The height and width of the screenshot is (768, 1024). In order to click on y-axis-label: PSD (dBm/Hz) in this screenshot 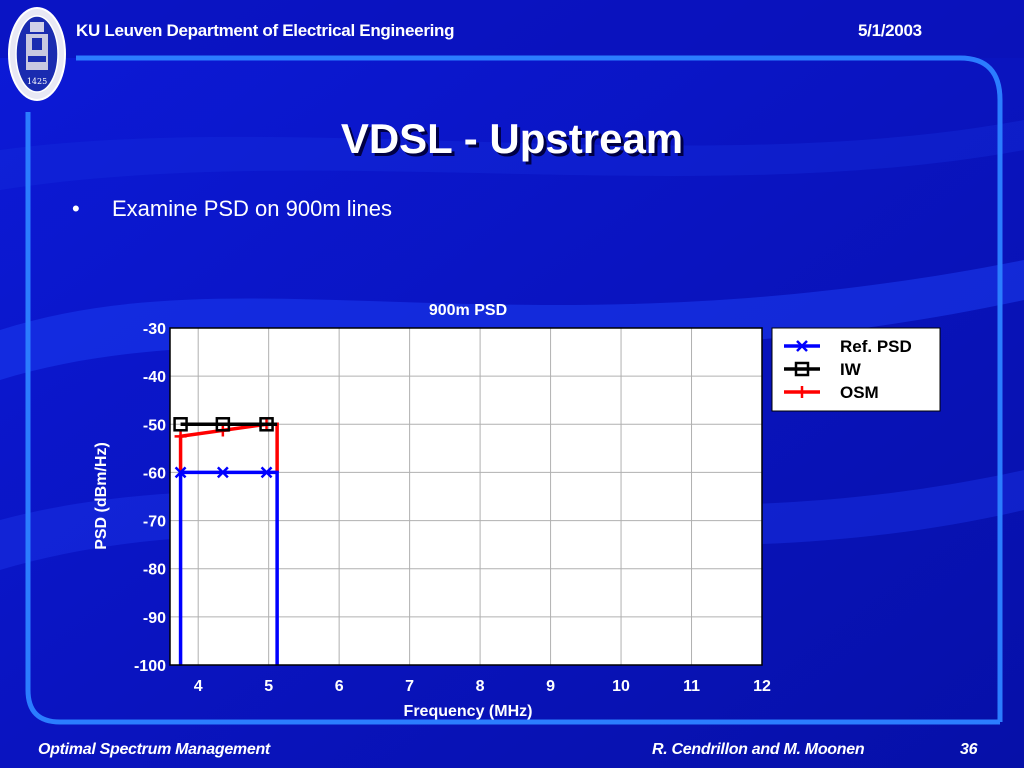, I will do `click(101, 496)`.